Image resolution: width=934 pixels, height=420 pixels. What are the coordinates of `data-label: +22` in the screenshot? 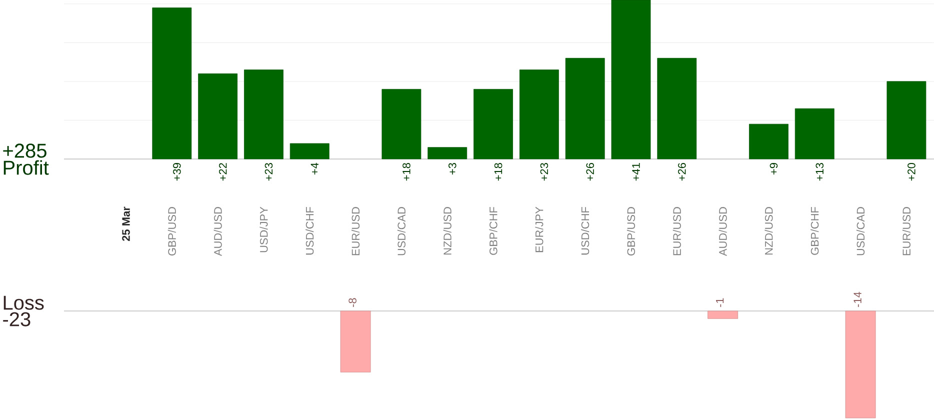 It's located at (222, 172).